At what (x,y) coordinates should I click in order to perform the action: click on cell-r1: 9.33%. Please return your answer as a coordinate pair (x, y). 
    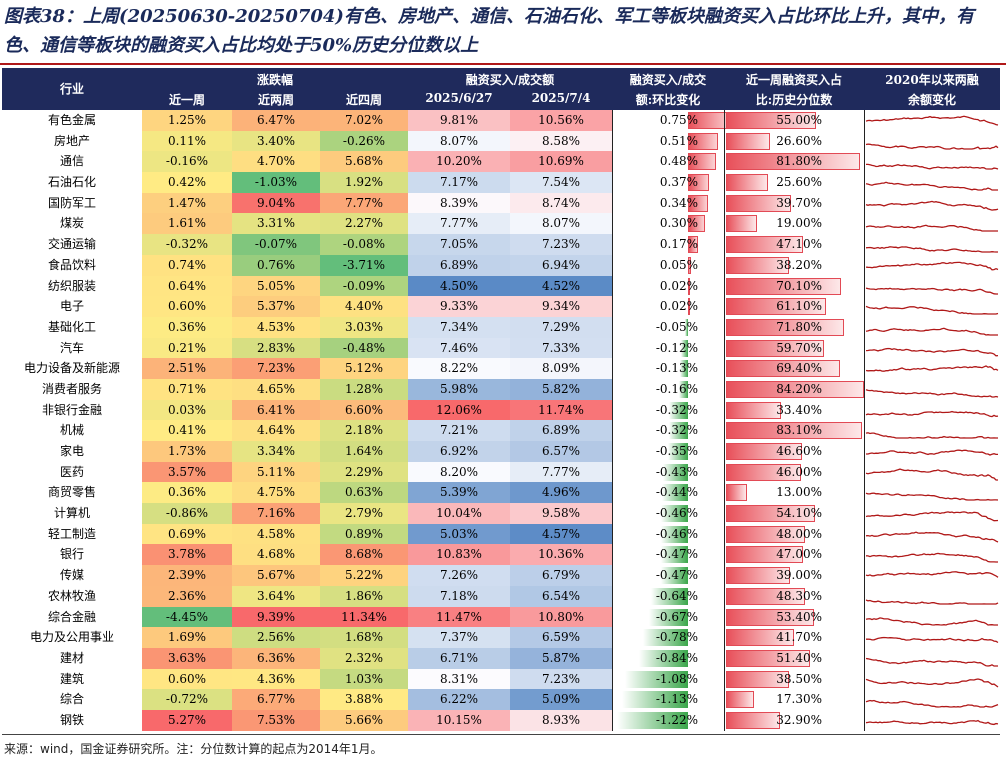
    Looking at the image, I should click on (459, 306).